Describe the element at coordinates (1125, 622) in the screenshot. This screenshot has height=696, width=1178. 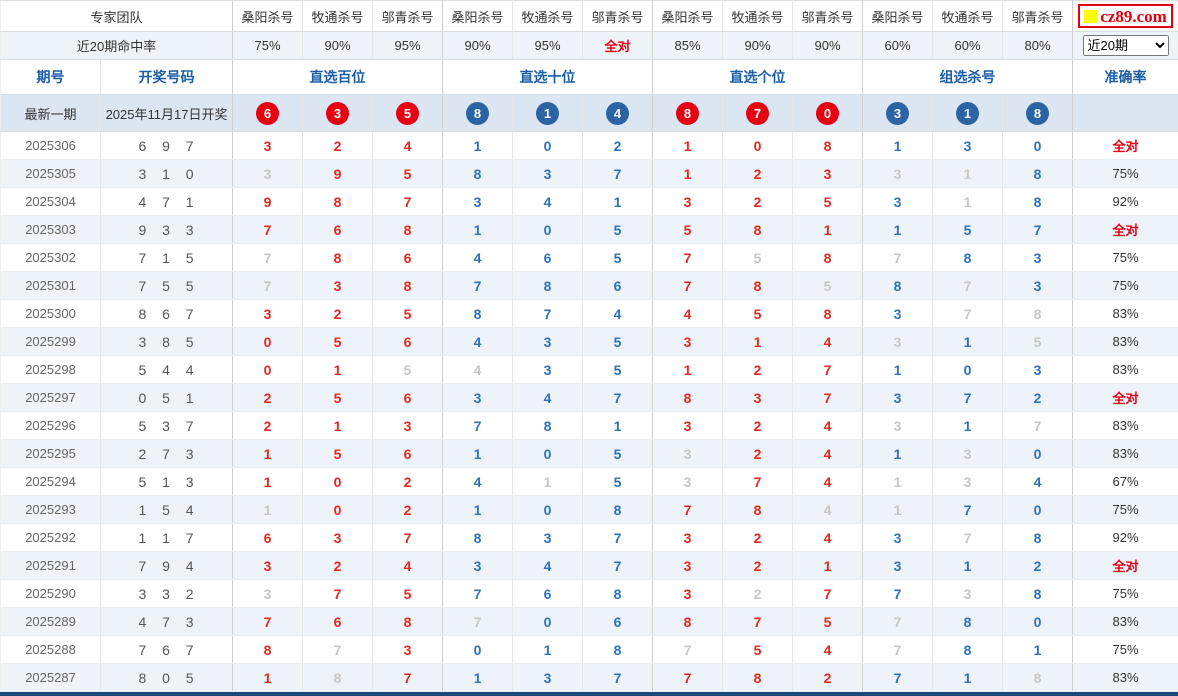
I see `accuracy-cell: 83%` at that location.